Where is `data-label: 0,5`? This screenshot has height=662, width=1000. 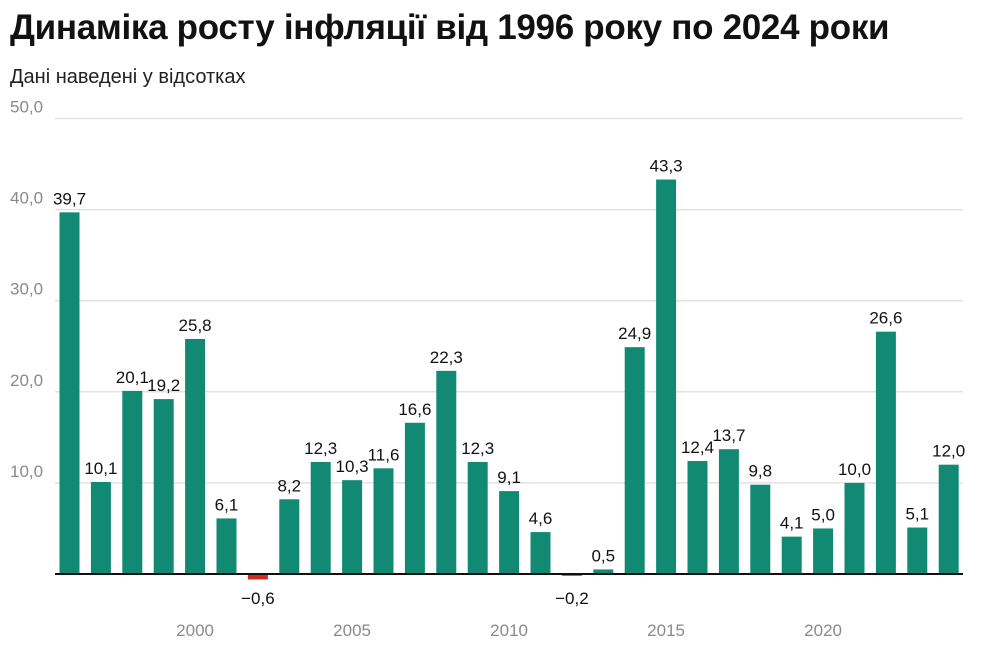 data-label: 0,5 is located at coordinates (603, 555).